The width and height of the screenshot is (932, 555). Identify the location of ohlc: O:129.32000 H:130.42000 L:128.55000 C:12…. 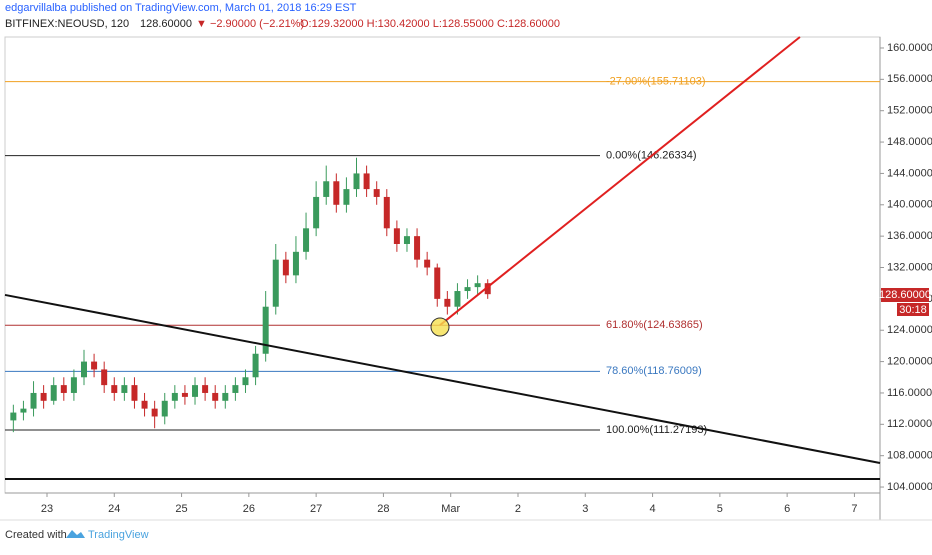
(430, 24).